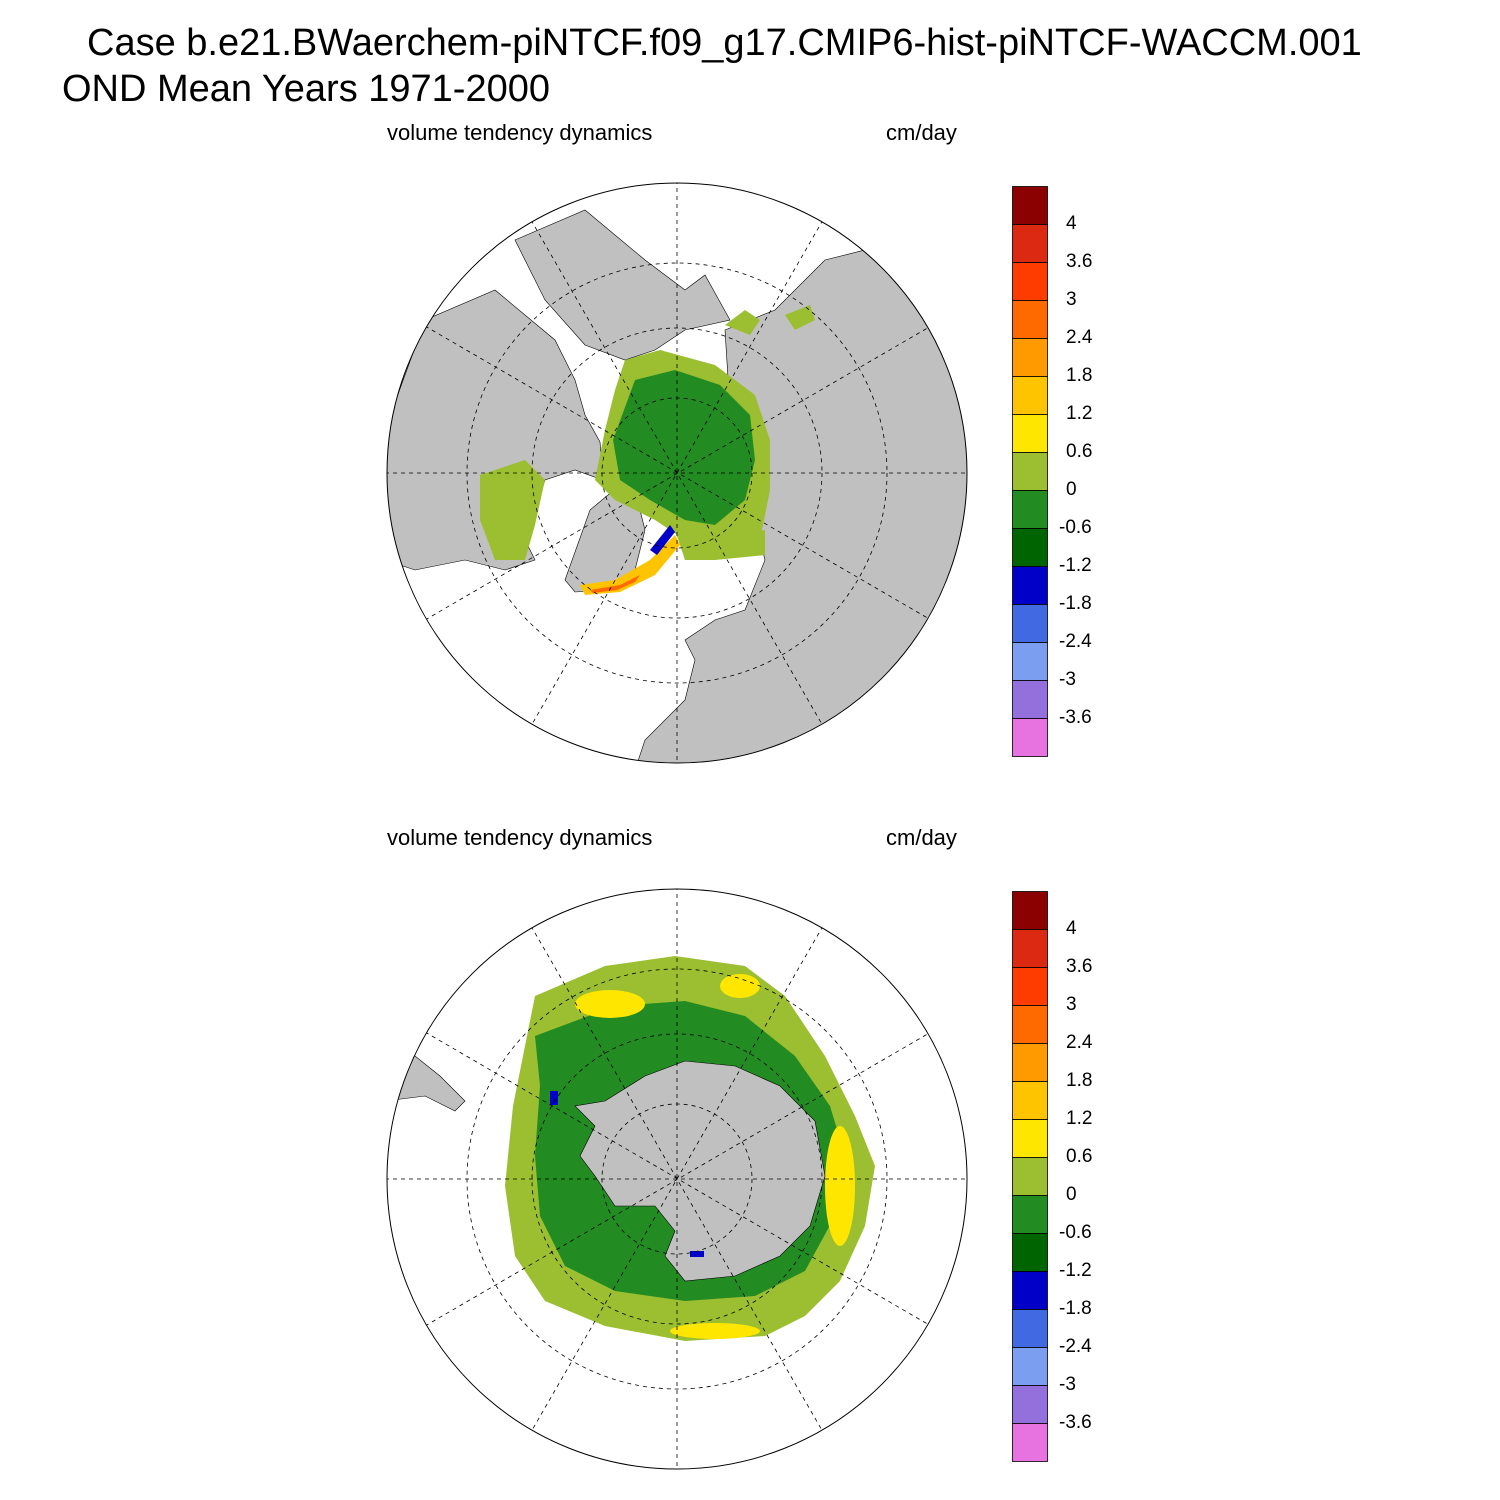 This screenshot has width=1500, height=1500. Describe the element at coordinates (921, 837) in the screenshot. I see `south-units-label: cm/day` at that location.